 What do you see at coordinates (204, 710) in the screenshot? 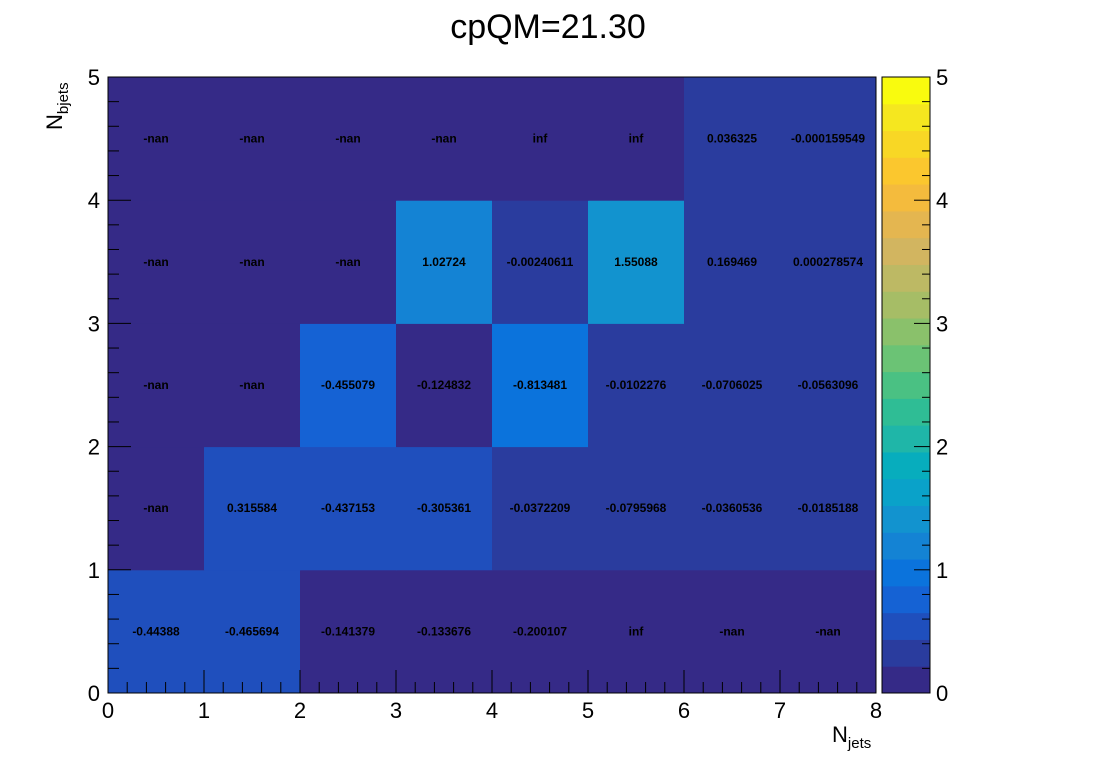
I see `x-tick-label: 1` at bounding box center [204, 710].